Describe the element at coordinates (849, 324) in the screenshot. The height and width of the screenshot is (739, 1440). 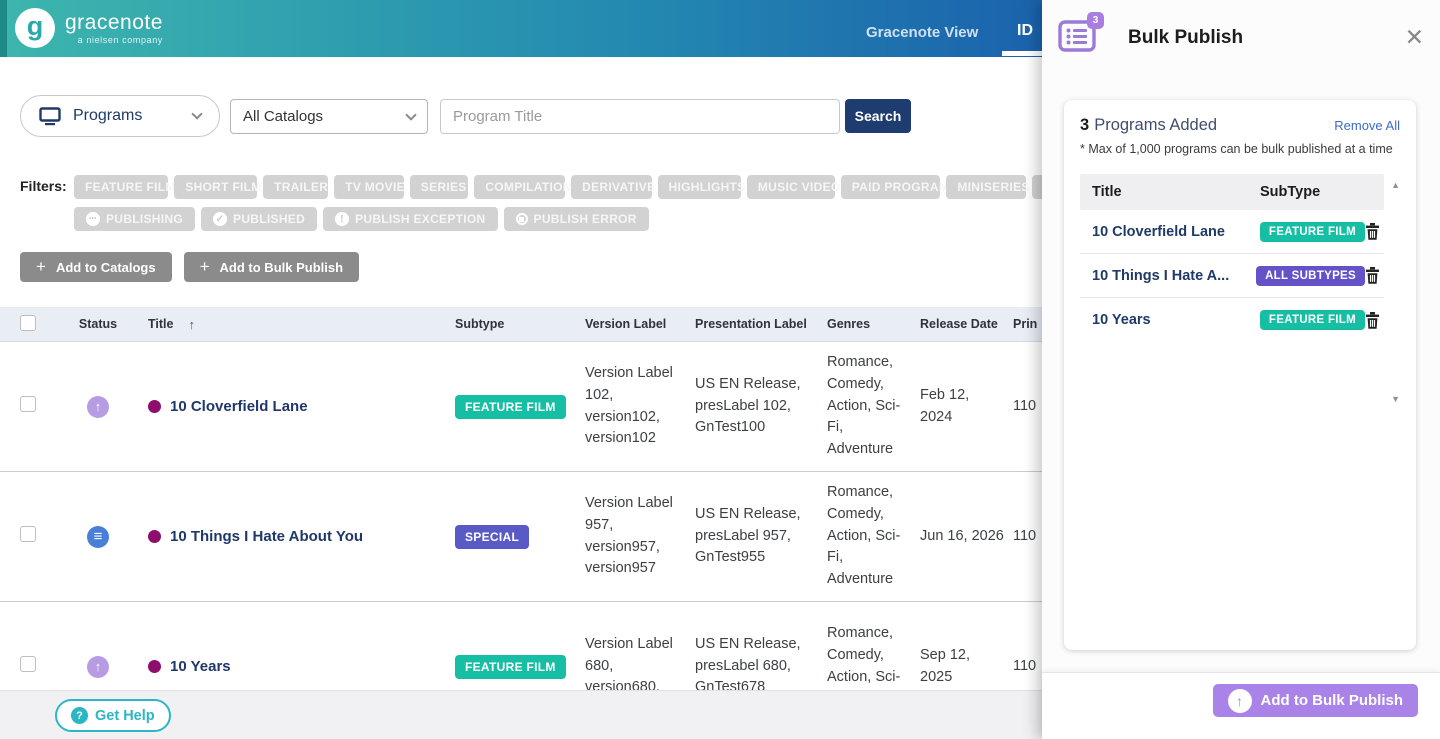
I see `genres-column-header: Genres` at that location.